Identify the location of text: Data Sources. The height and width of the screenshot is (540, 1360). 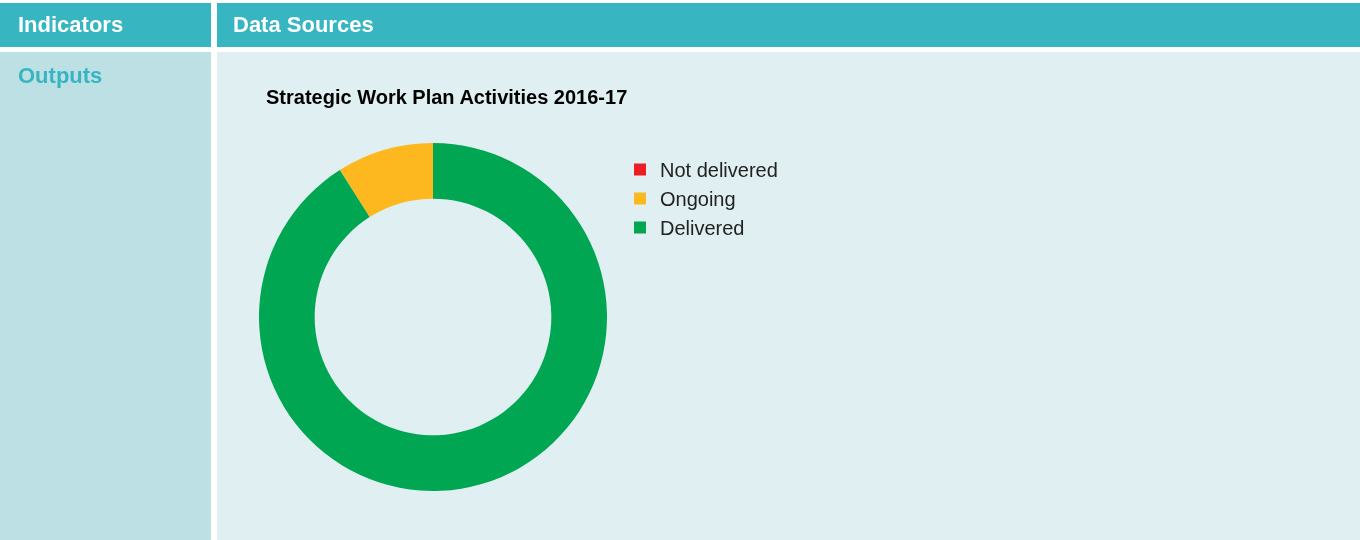
(303, 24).